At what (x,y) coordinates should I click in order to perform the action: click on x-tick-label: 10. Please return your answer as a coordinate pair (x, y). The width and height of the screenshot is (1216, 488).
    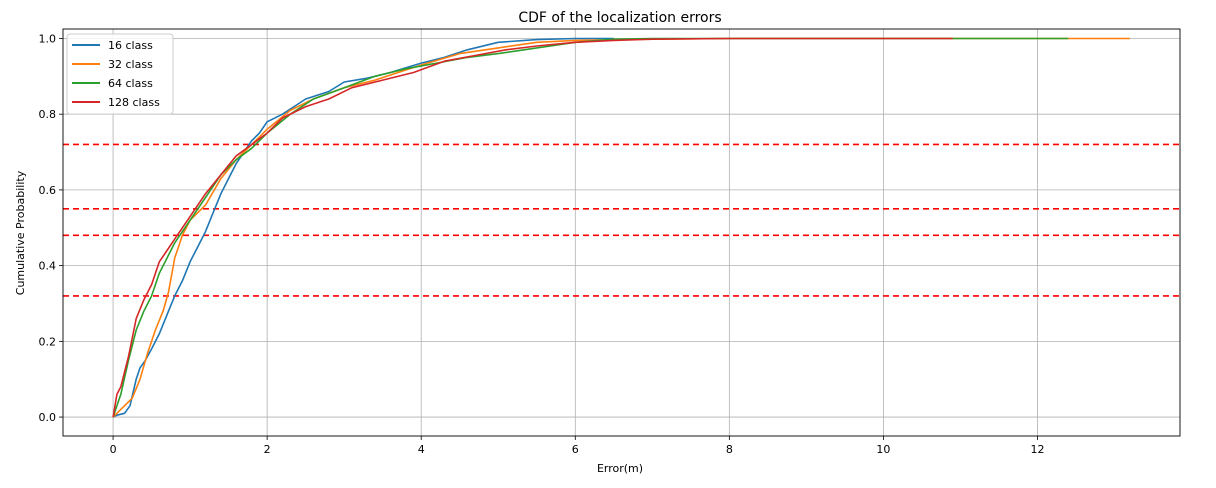
    Looking at the image, I should click on (883, 449).